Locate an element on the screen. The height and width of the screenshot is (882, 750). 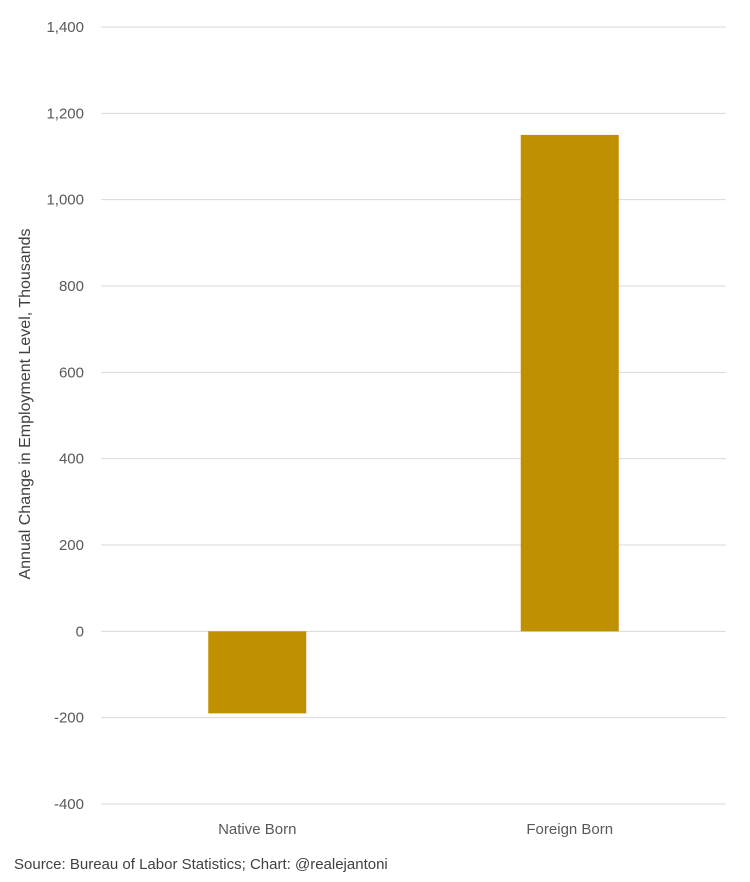
y-axis-ticks: -400 -200 0 200 400 600 800 1,000 1,200 1,400 is located at coordinates (65, 416).